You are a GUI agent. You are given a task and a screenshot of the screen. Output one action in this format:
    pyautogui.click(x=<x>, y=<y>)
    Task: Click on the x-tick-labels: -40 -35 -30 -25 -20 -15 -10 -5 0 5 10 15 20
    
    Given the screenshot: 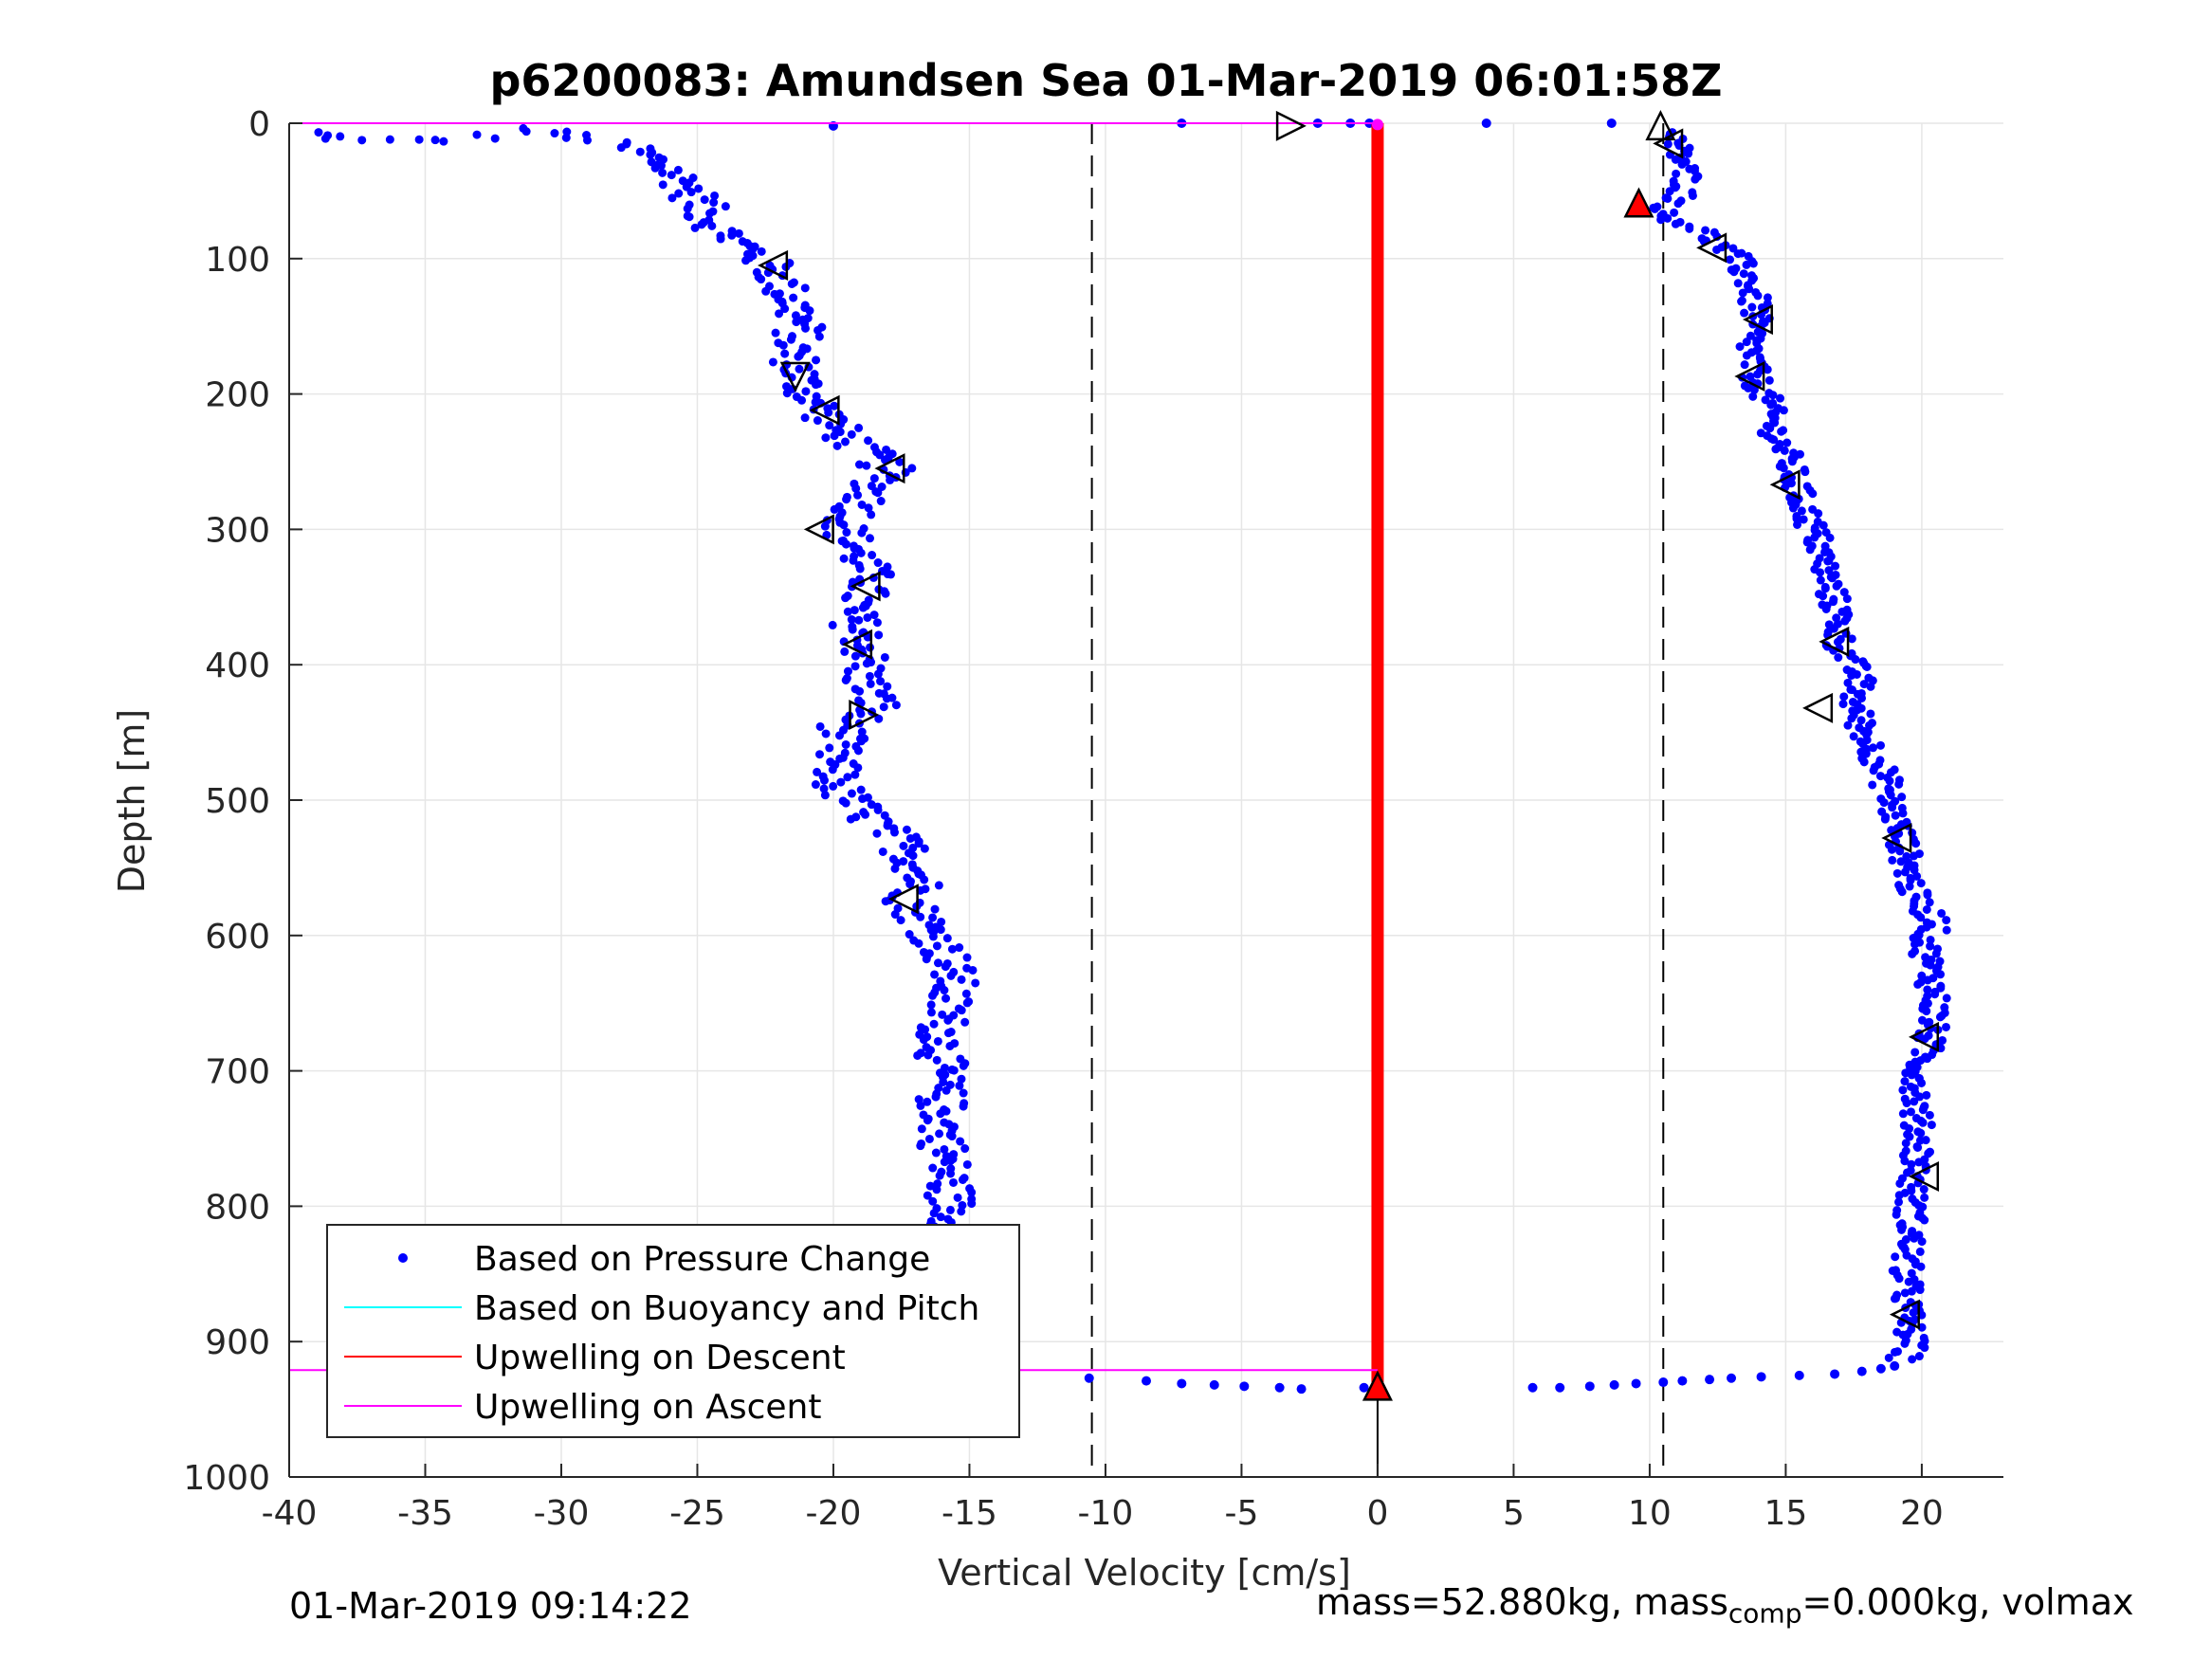 What is the action you would take?
    pyautogui.click(x=1103, y=1513)
    